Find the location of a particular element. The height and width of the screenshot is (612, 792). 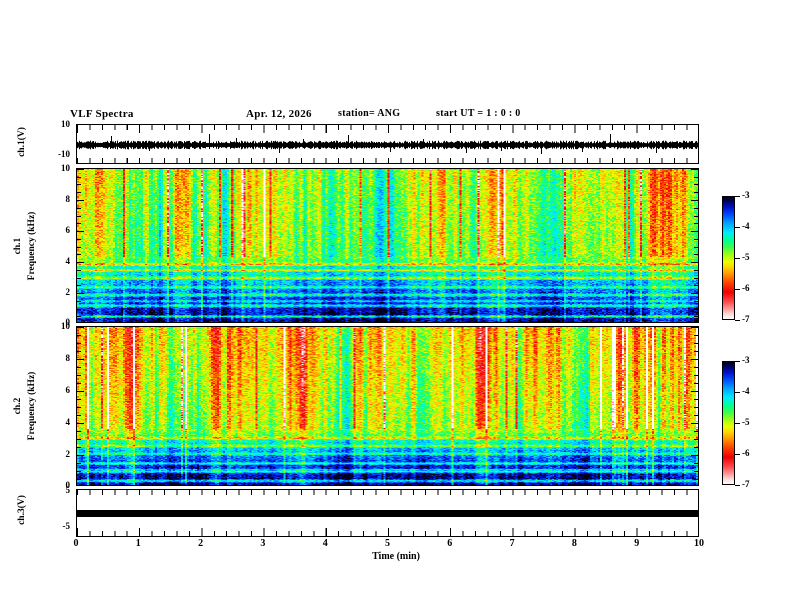

ch3-wave-ytick-m5: -5 is located at coordinates (66, 526).